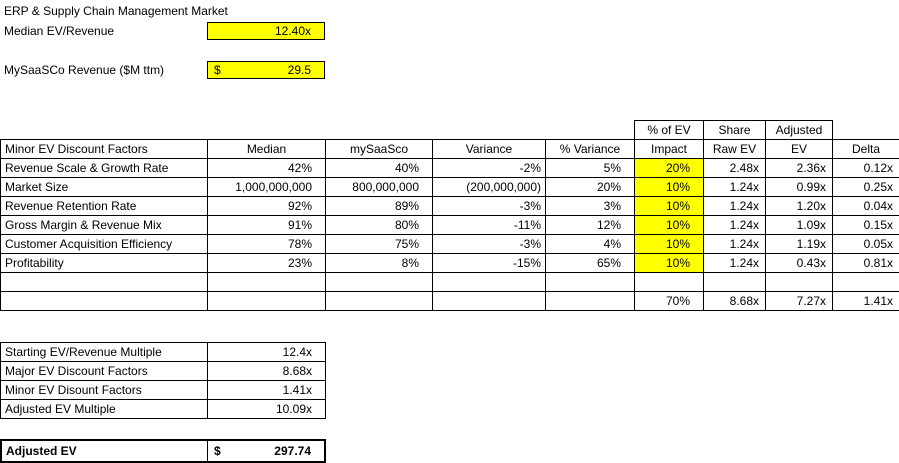  I want to click on header-pct-of-ev: % of EV, so click(669, 130).